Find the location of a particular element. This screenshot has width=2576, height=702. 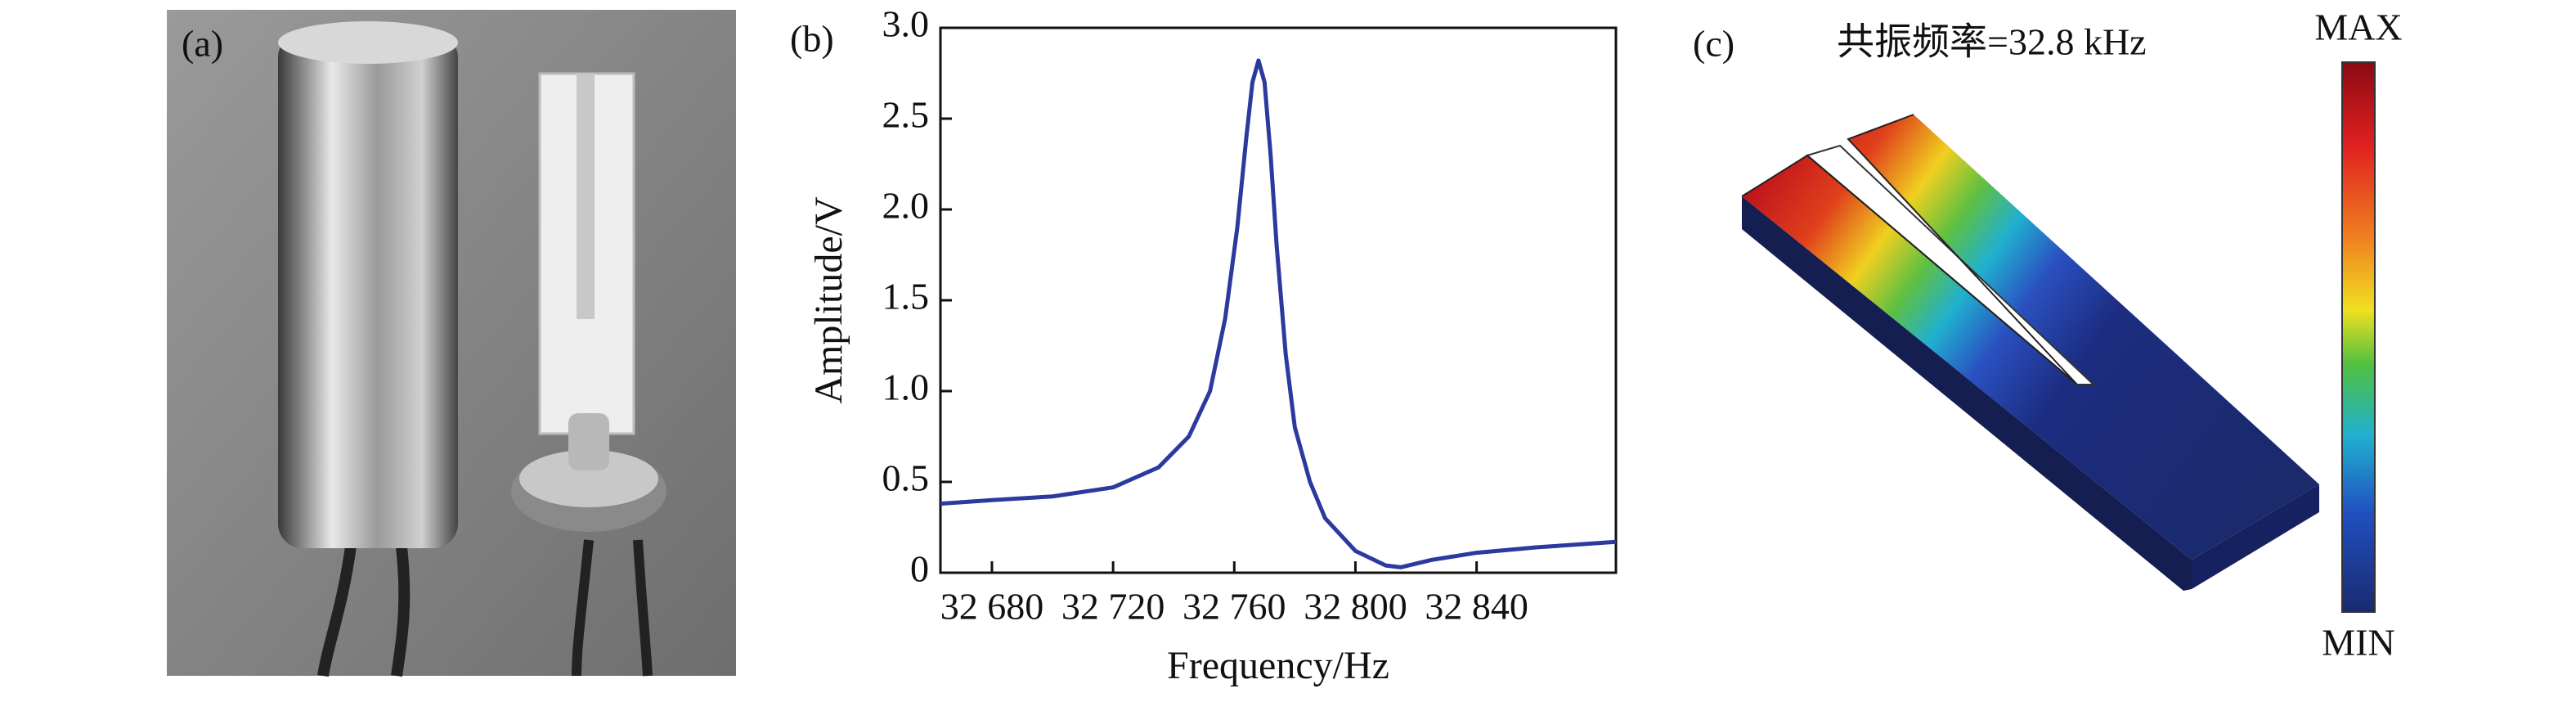

colorbar-min: MIN is located at coordinates (2358, 643).